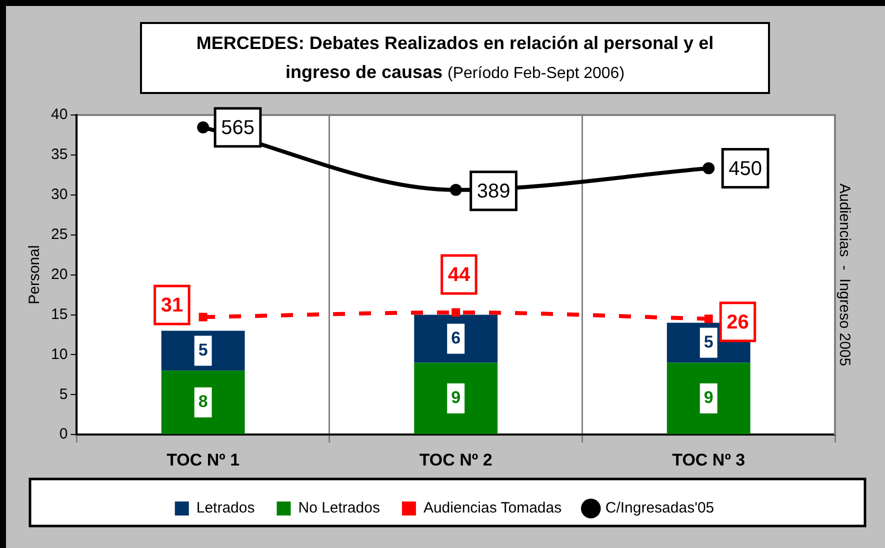 The height and width of the screenshot is (548, 885). I want to click on chart-subtitle: (Período Feb-Sept 2006), so click(536, 73).